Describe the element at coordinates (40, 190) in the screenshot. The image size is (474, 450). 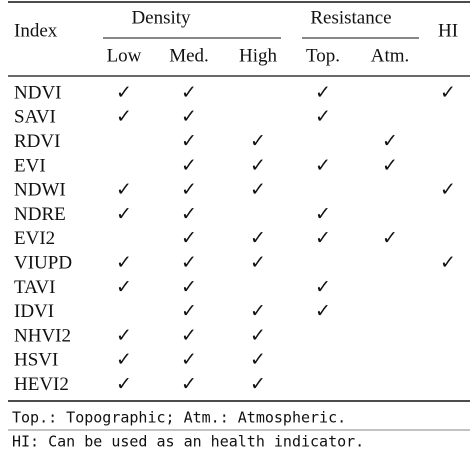
I see `row-index: NDWI` at that location.